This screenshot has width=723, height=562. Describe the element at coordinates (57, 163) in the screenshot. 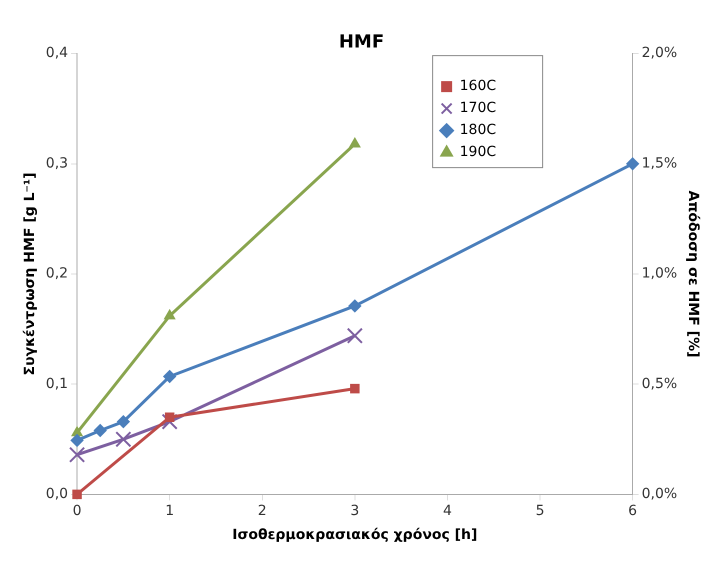

I see `y-tick-label: 0,3` at that location.